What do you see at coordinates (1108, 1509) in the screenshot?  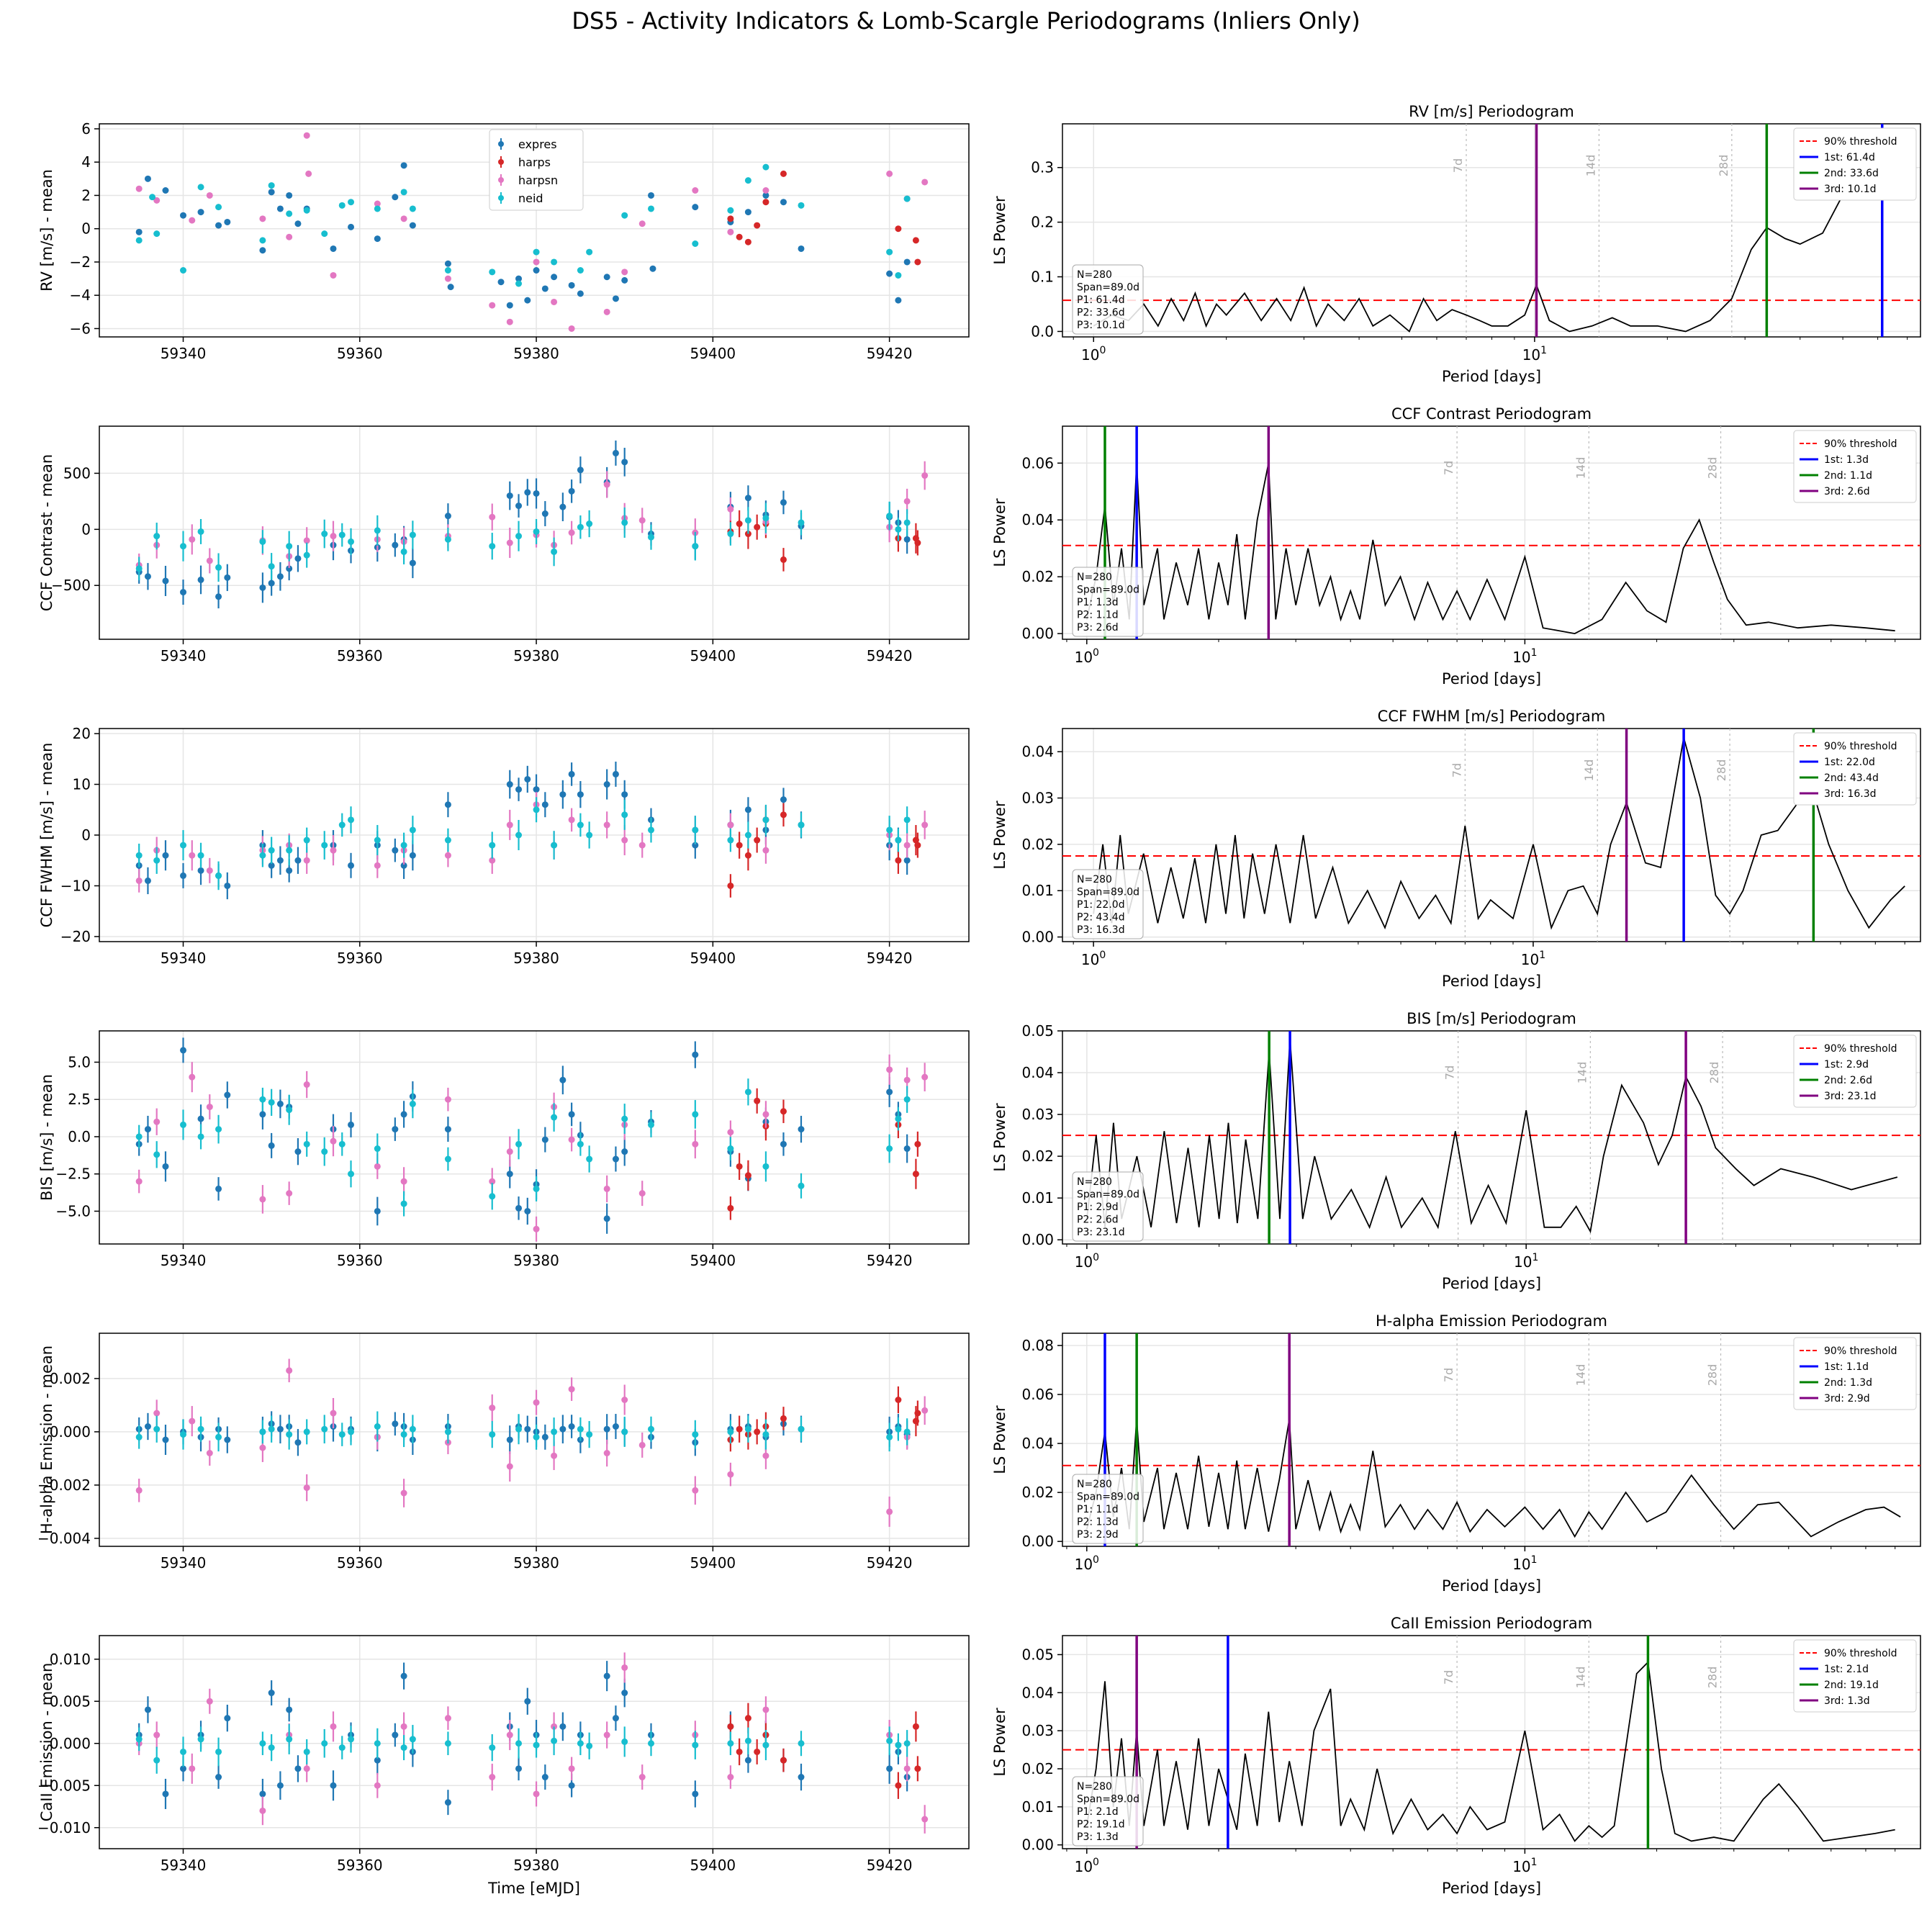 I see `info-box-frame` at bounding box center [1108, 1509].